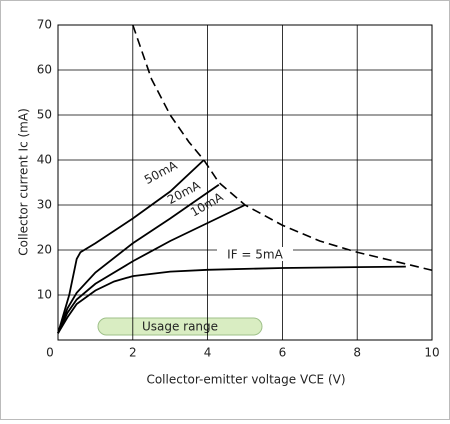 This screenshot has height=424, width=450. Describe the element at coordinates (245, 380) in the screenshot. I see `x-axis-label: Collector-emitter voltage VCE (V)` at that location.